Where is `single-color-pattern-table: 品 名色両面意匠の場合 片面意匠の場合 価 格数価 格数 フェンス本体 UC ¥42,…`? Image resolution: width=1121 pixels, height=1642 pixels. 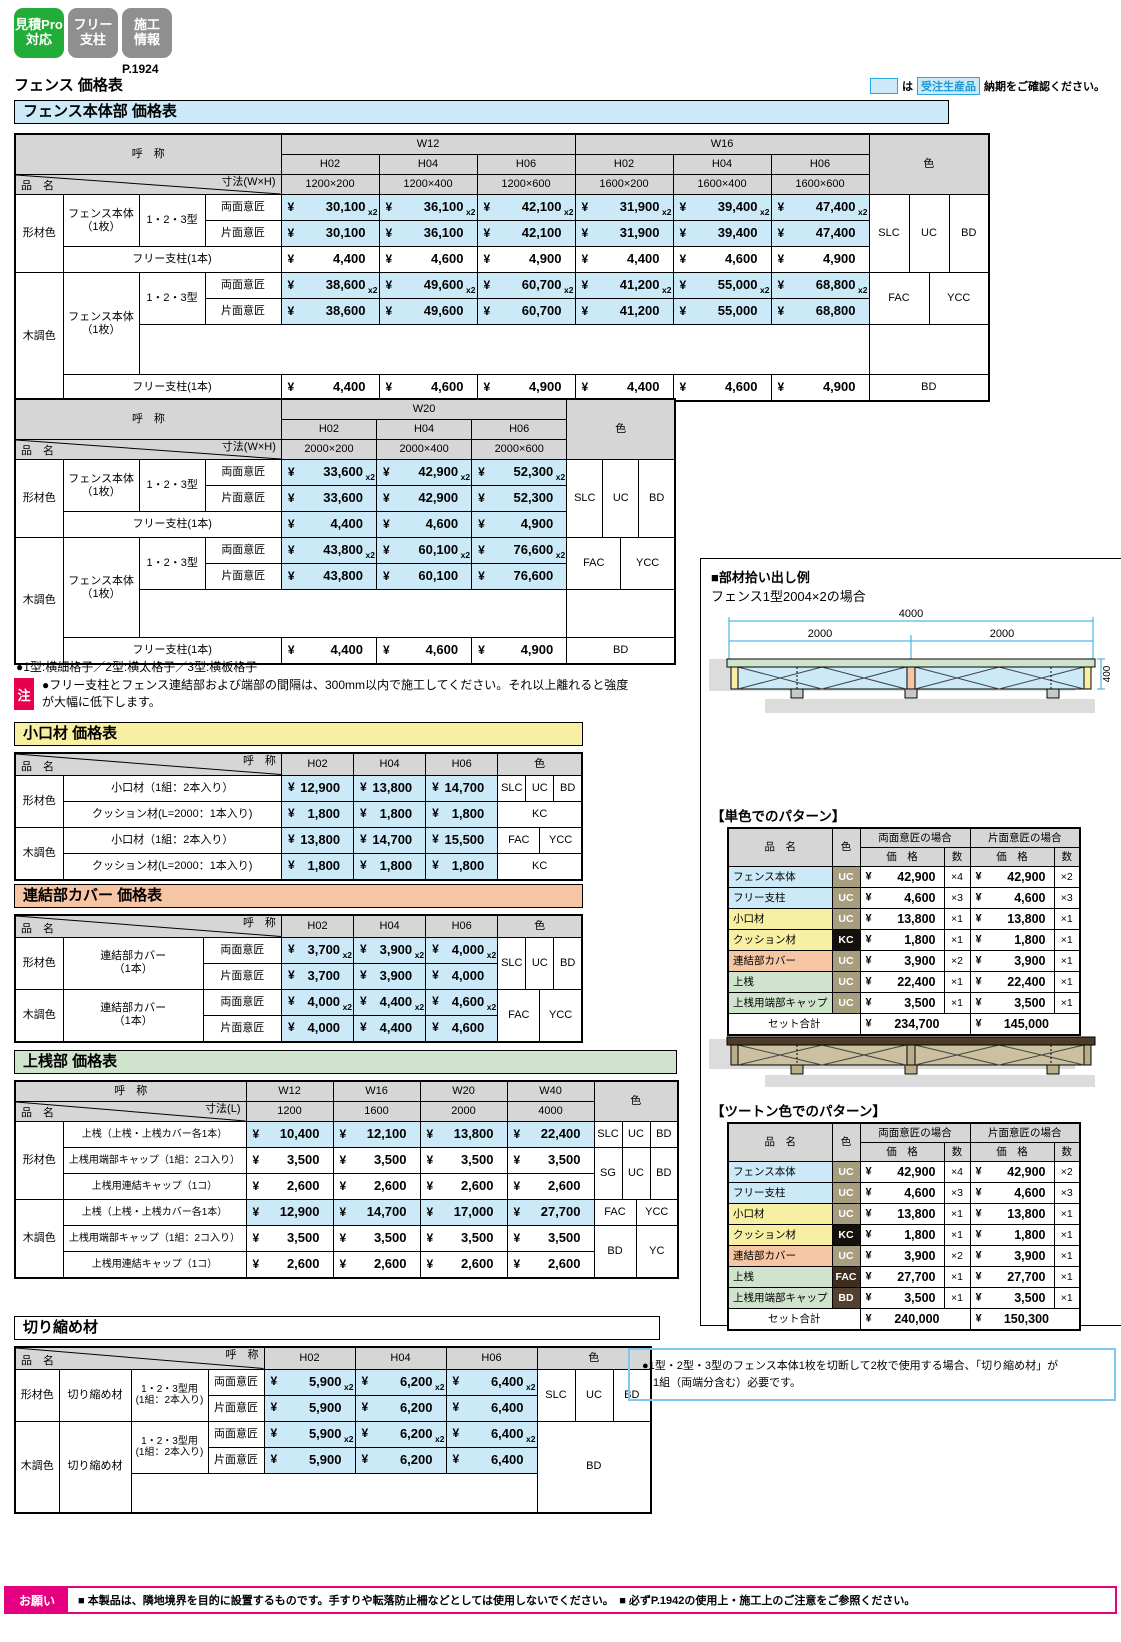
single-color-pattern-table: 品 名色両面意匠の場合 片面意匠の場合 価 格数価 格数 フェンス本体 UC ¥42,… is located at coordinates (904, 931).